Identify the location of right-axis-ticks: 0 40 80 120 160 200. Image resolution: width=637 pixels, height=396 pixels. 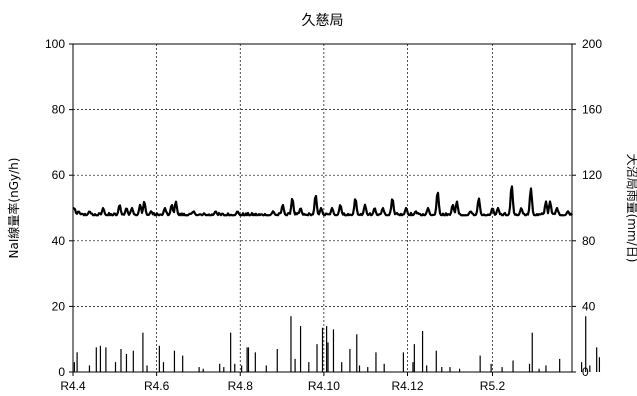
(587, 208).